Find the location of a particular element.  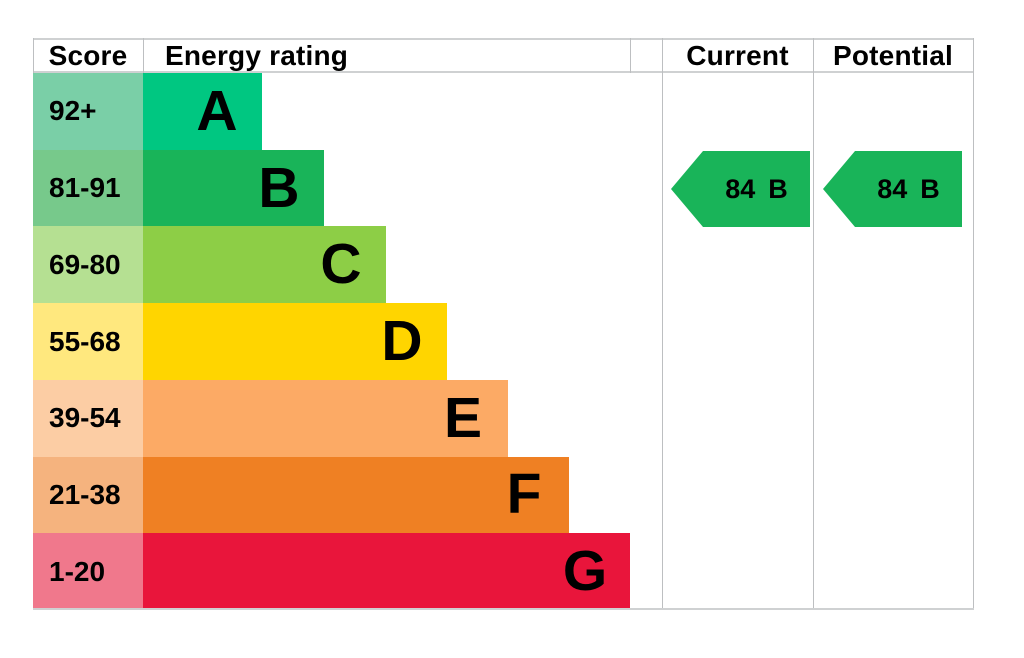

rating-band-bar-d: D is located at coordinates (295, 341).